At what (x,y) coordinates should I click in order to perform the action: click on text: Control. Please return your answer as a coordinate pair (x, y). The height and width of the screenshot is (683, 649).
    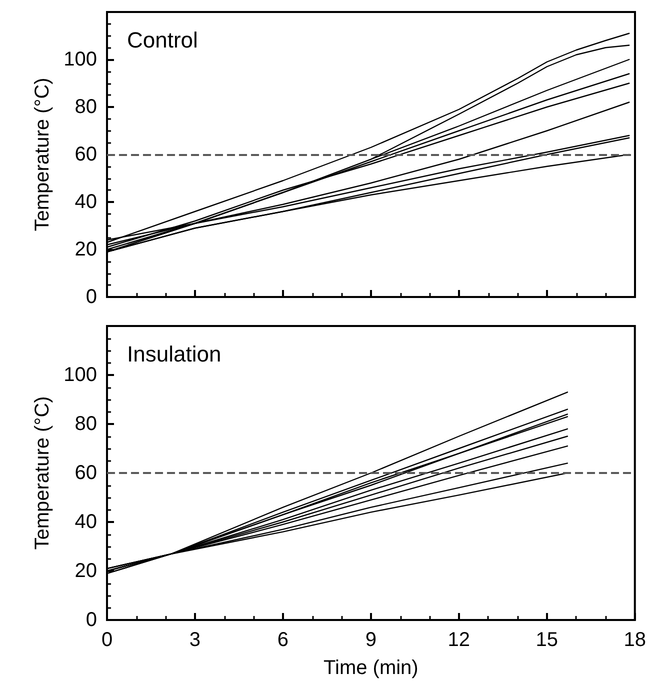
    Looking at the image, I should click on (162, 40).